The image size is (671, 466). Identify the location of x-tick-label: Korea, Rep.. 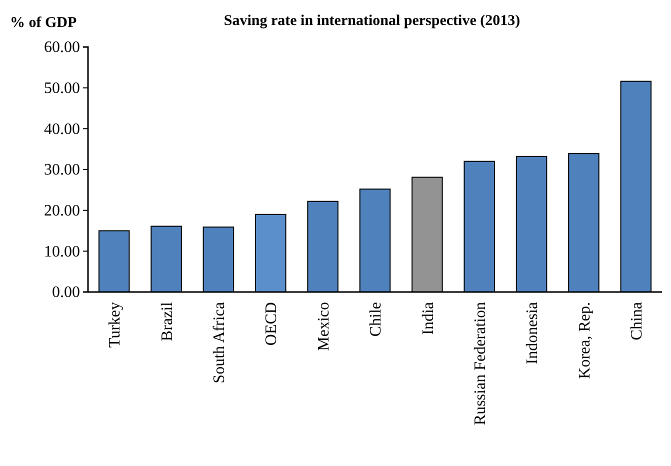
(585, 340).